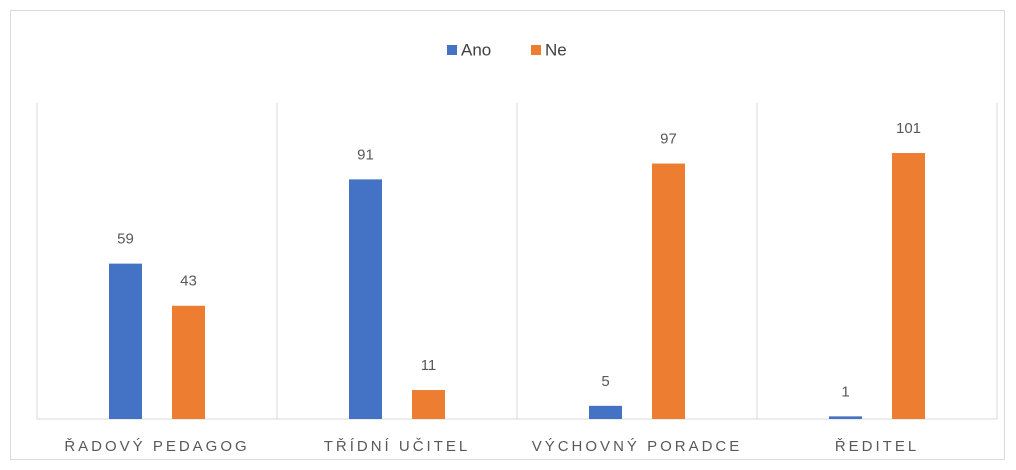 The height and width of the screenshot is (470, 1016). Describe the element at coordinates (125, 239) in the screenshot. I see `data-label: 59` at that location.